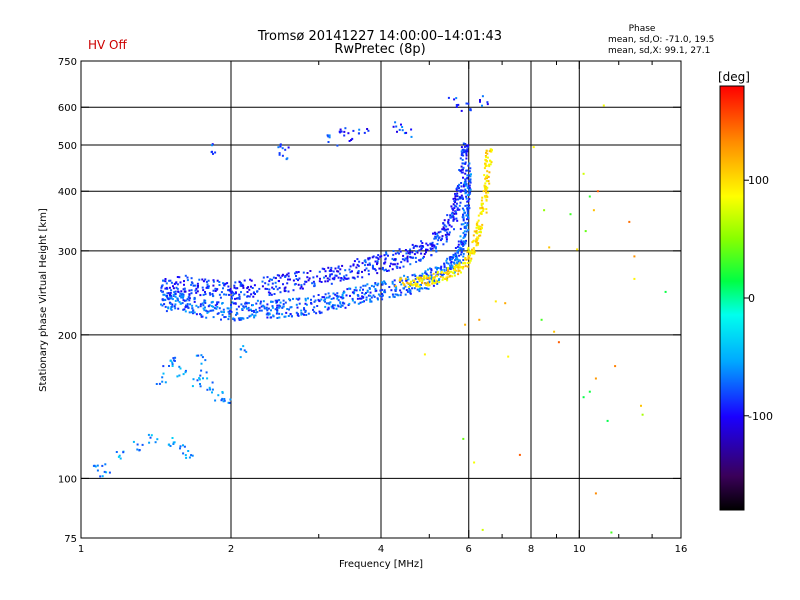 The image size is (800, 600). Describe the element at coordinates (732, 298) in the screenshot. I see `colorbar-gradient` at that location.